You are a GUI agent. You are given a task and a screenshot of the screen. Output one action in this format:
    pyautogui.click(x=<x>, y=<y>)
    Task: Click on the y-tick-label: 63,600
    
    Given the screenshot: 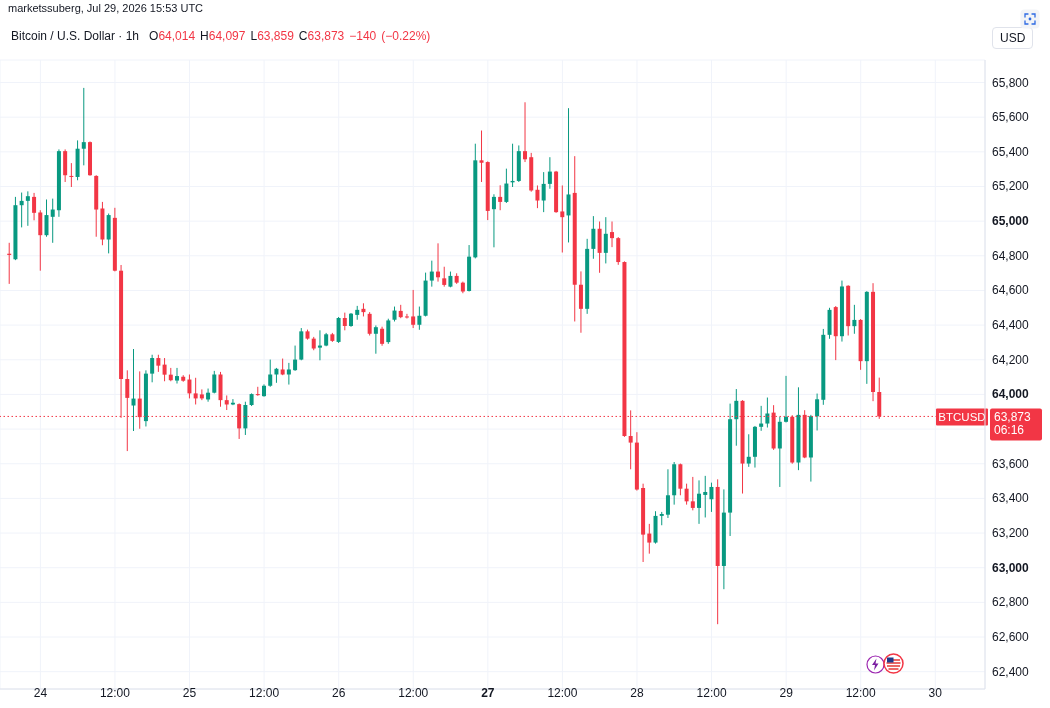 What is the action you would take?
    pyautogui.click(x=1011, y=463)
    